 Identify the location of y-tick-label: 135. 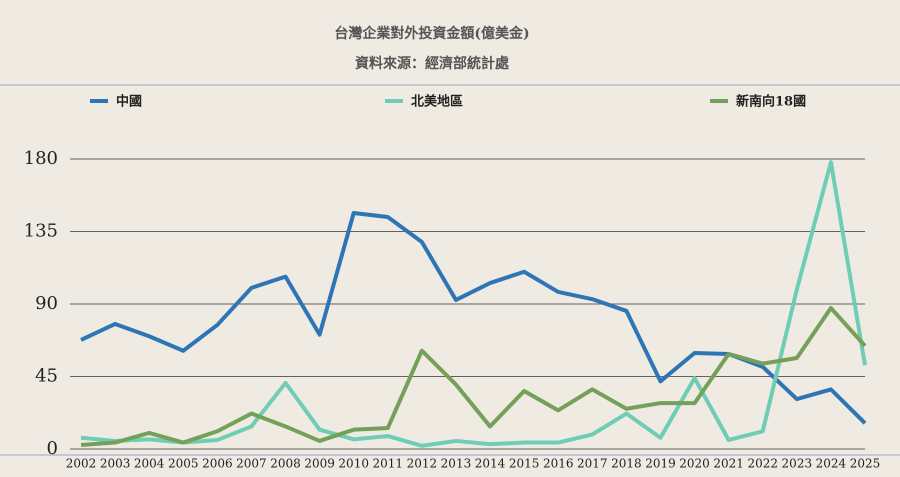
(41, 231).